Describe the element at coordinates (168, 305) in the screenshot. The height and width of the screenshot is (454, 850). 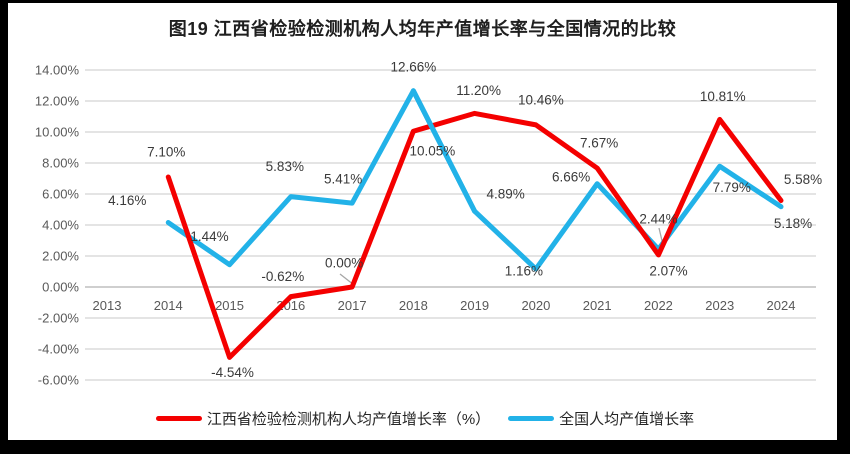
I see `x-tick-label: 2014` at that location.